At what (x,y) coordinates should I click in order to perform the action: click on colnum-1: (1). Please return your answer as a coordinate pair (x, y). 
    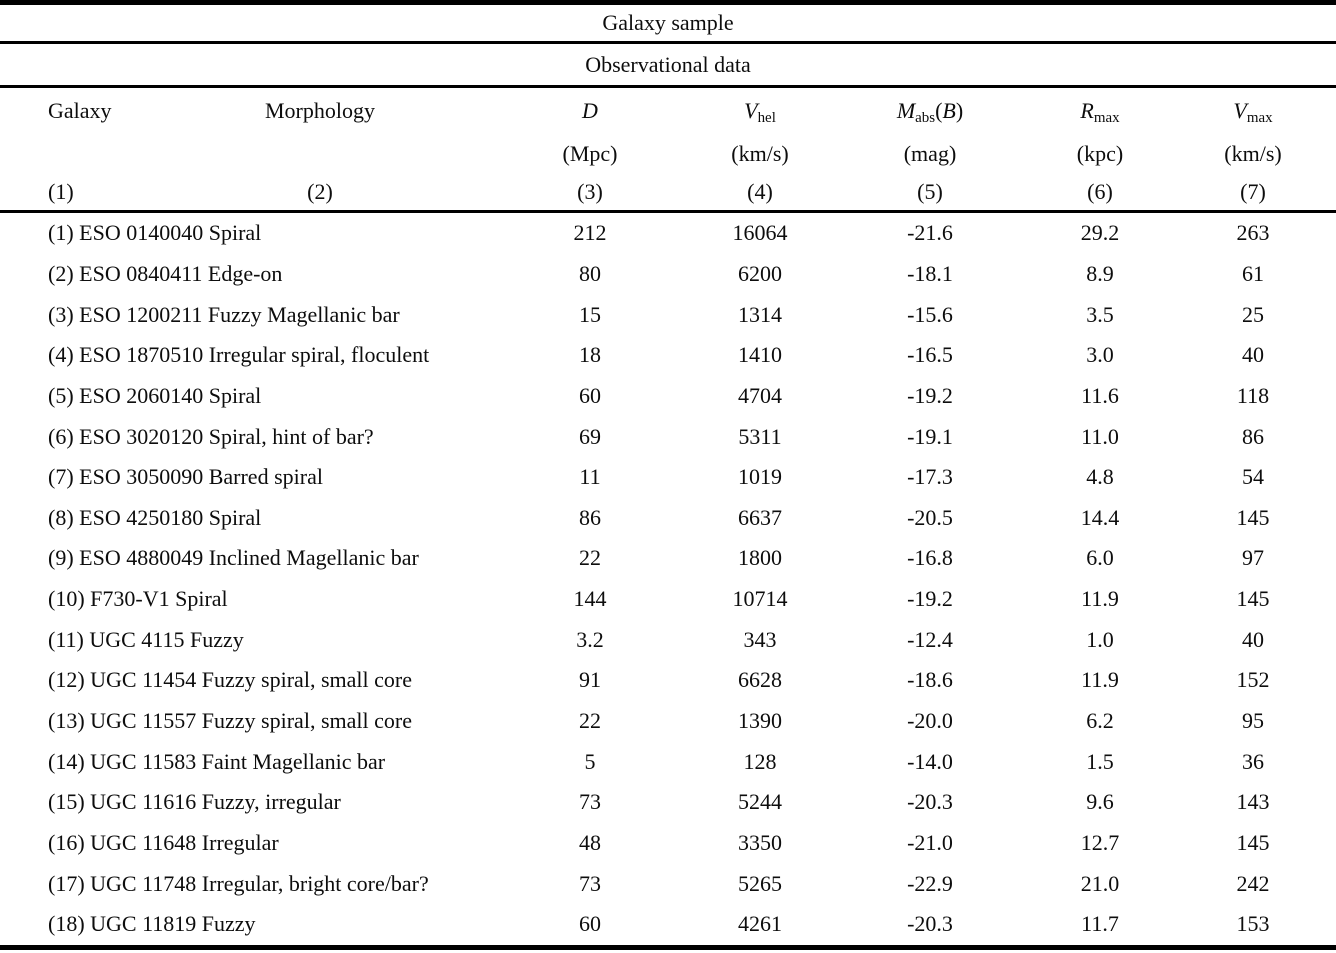
    Looking at the image, I should click on (75, 193).